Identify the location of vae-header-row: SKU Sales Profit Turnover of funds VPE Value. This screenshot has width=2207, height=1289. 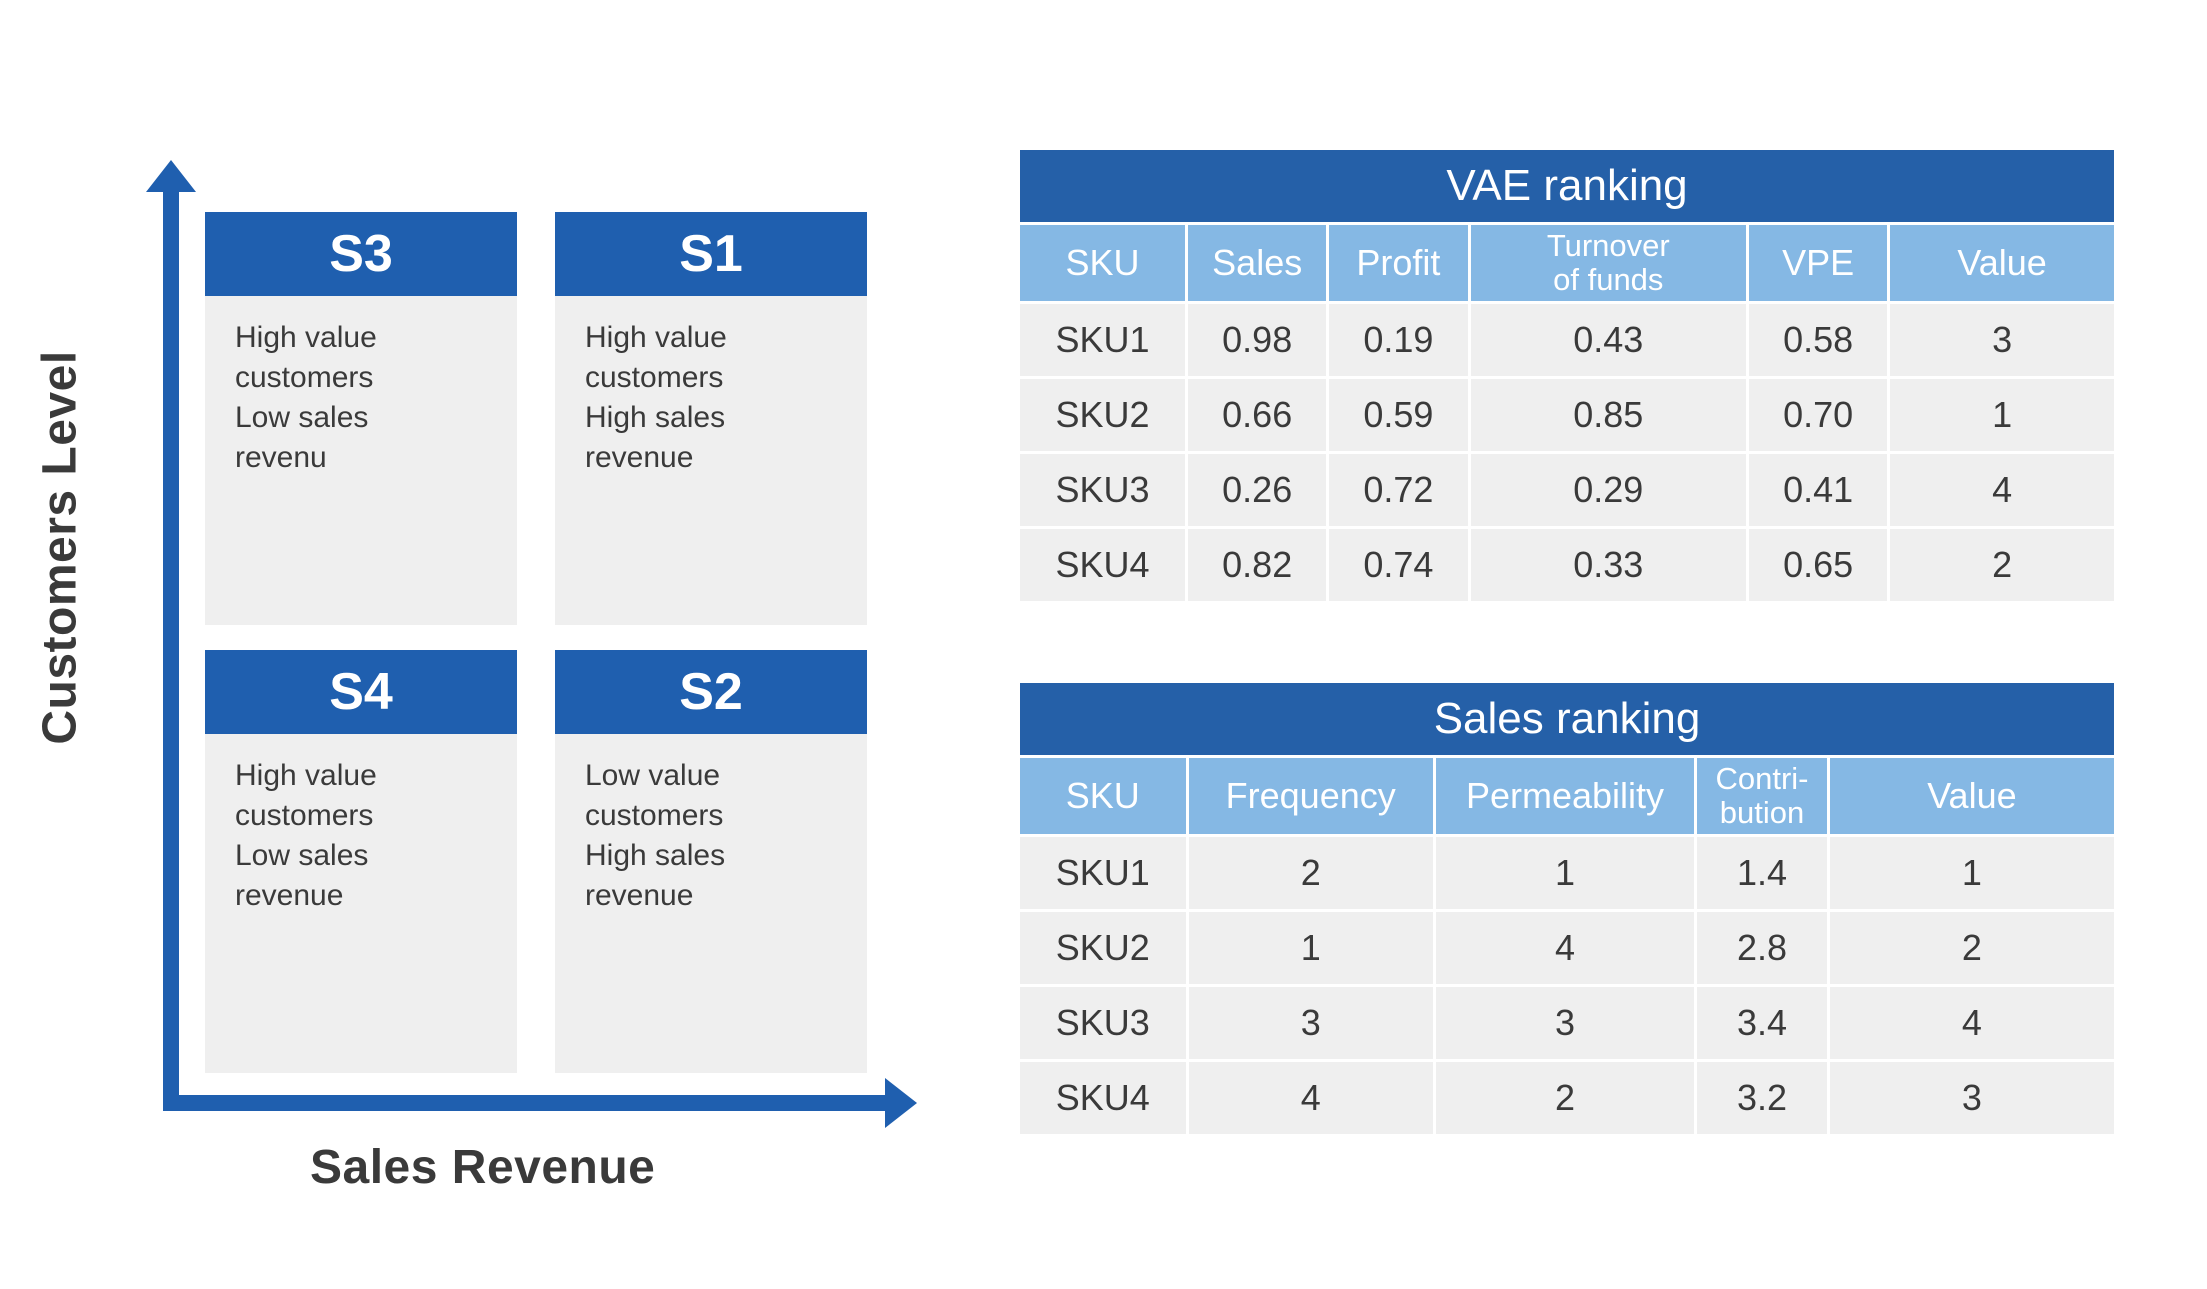
(1567, 263).